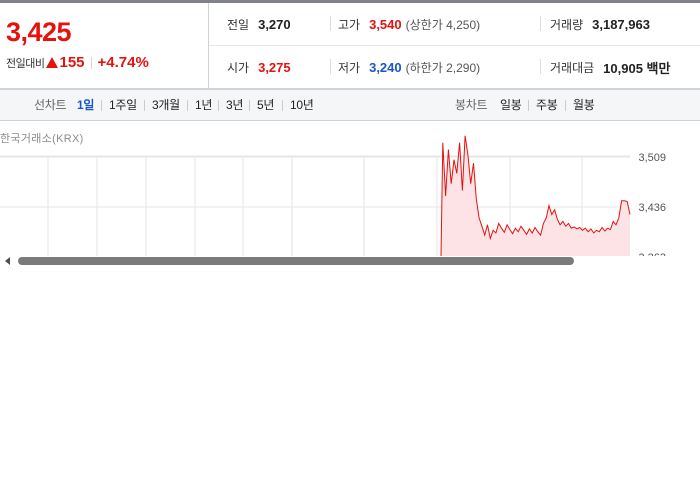  Describe the element at coordinates (652, 254) in the screenshot. I see `y-tick-label: 3,363` at that location.